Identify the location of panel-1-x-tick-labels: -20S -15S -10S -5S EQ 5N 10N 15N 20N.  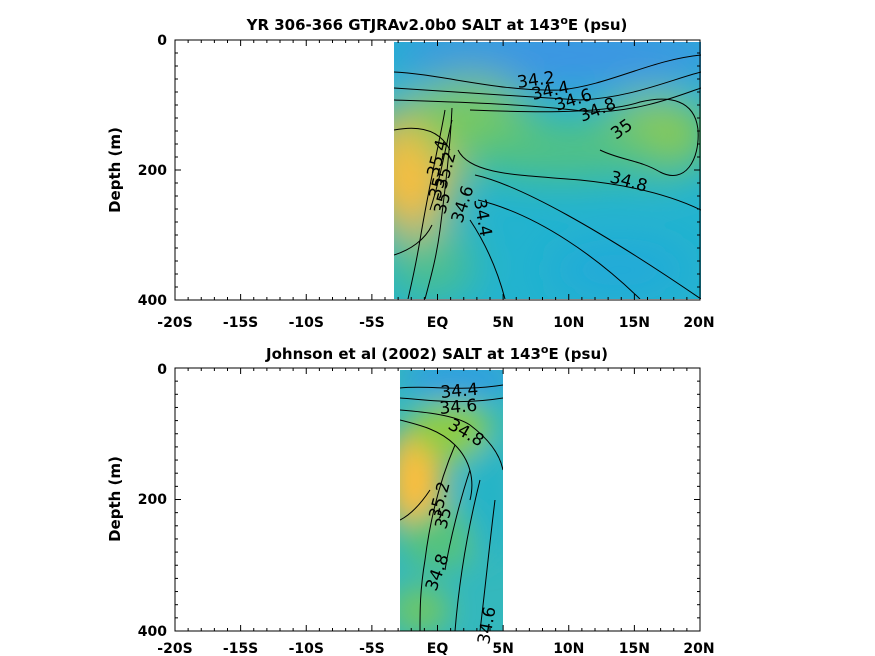
(435, 323).